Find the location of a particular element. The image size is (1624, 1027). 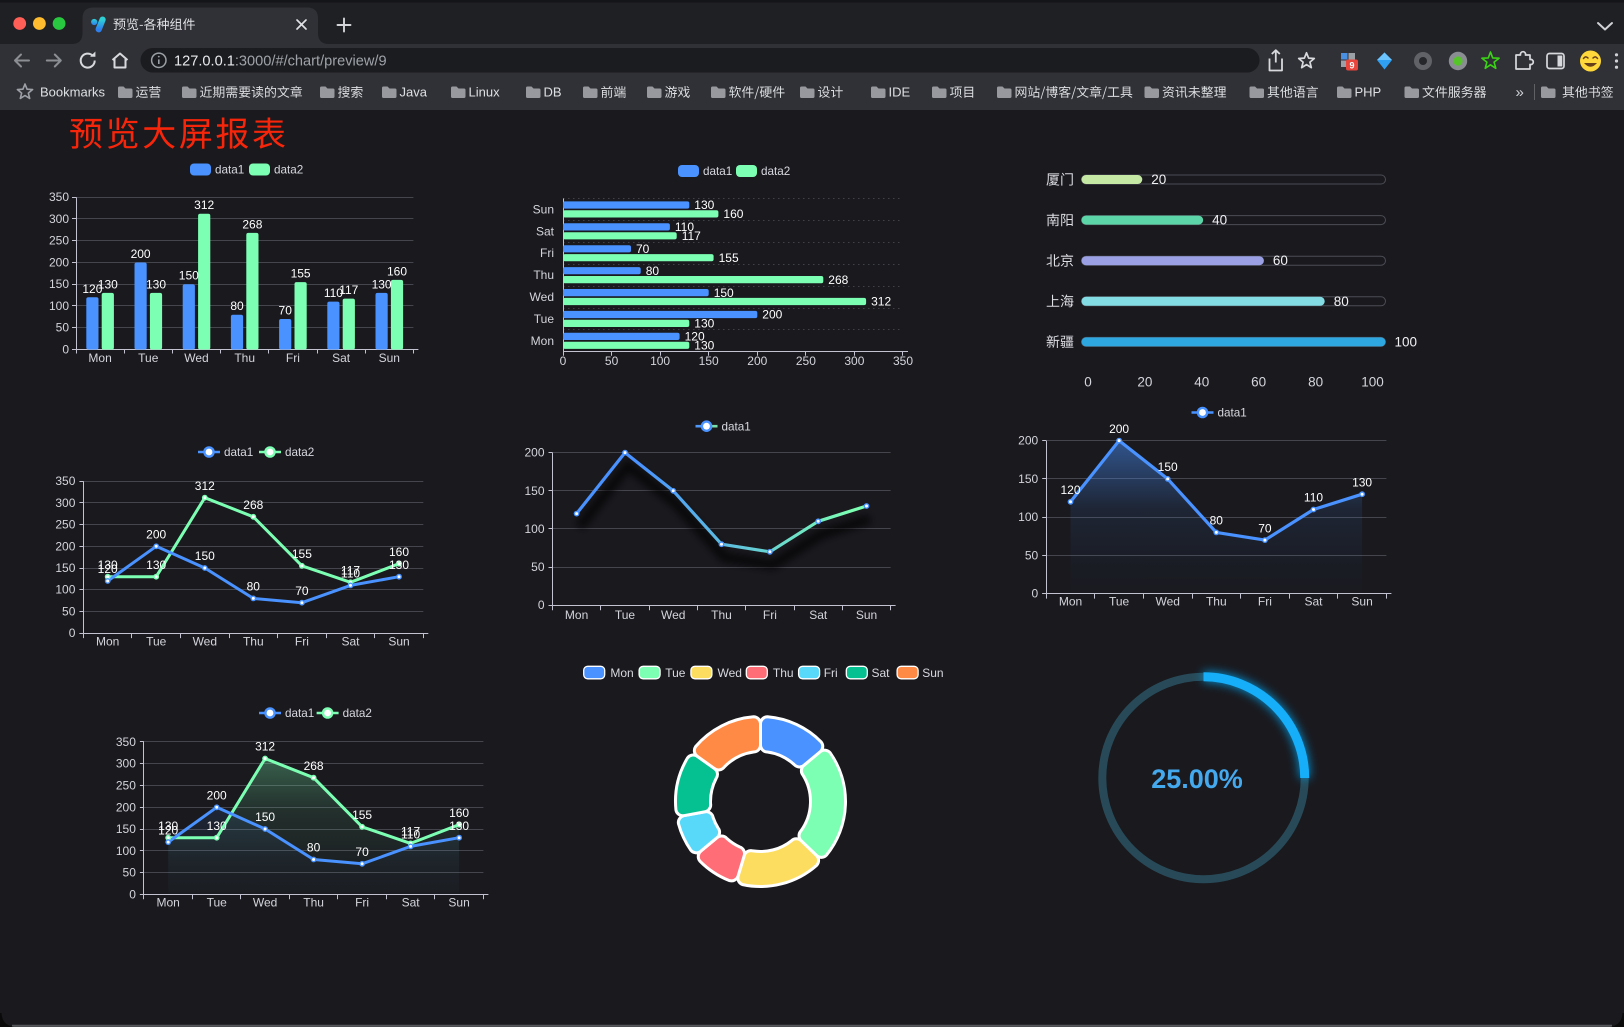

svg-text: Bookmarks is located at coordinates (73, 92).